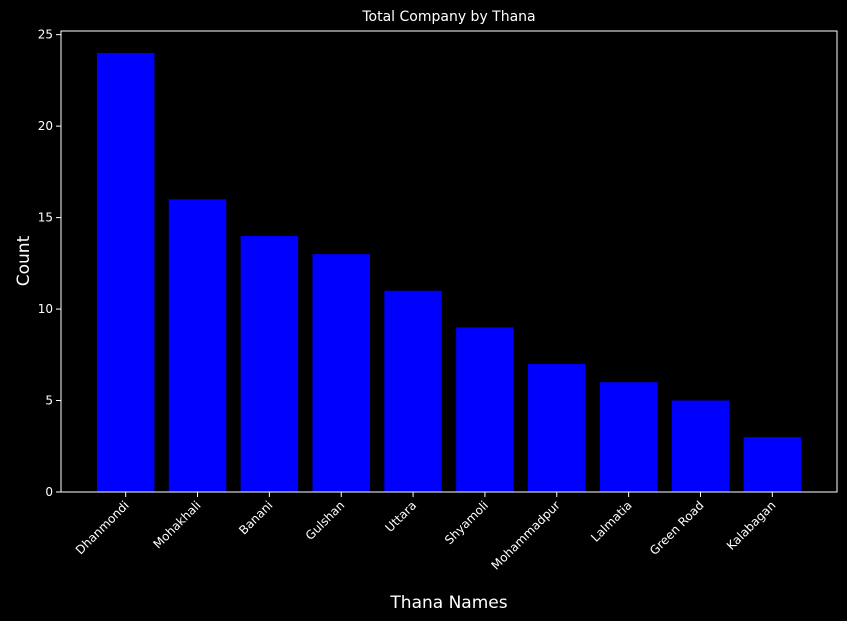 The height and width of the screenshot is (621, 847). Describe the element at coordinates (45, 218) in the screenshot. I see `y-tick-label: 15` at that location.